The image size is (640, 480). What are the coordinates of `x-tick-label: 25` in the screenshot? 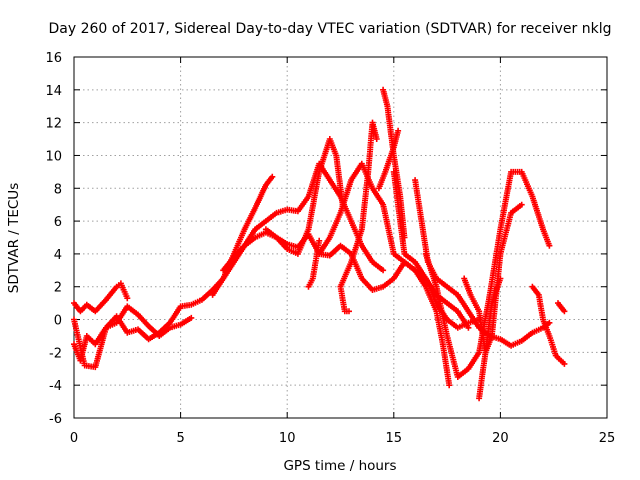 It's located at (607, 438).